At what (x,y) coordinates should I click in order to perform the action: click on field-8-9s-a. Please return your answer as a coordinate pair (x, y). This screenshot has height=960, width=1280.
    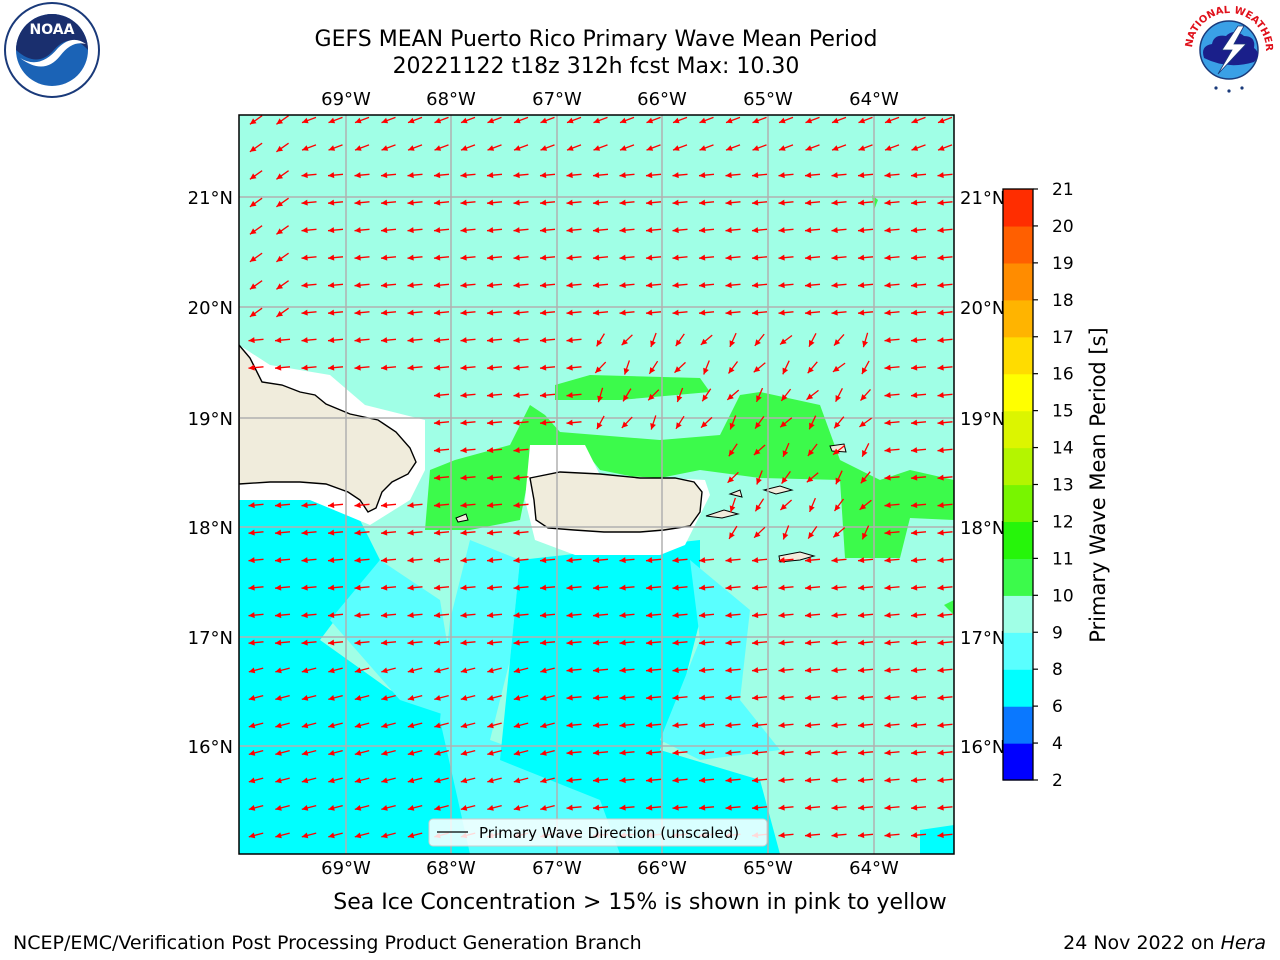
    Looking at the image, I should click on (395, 640).